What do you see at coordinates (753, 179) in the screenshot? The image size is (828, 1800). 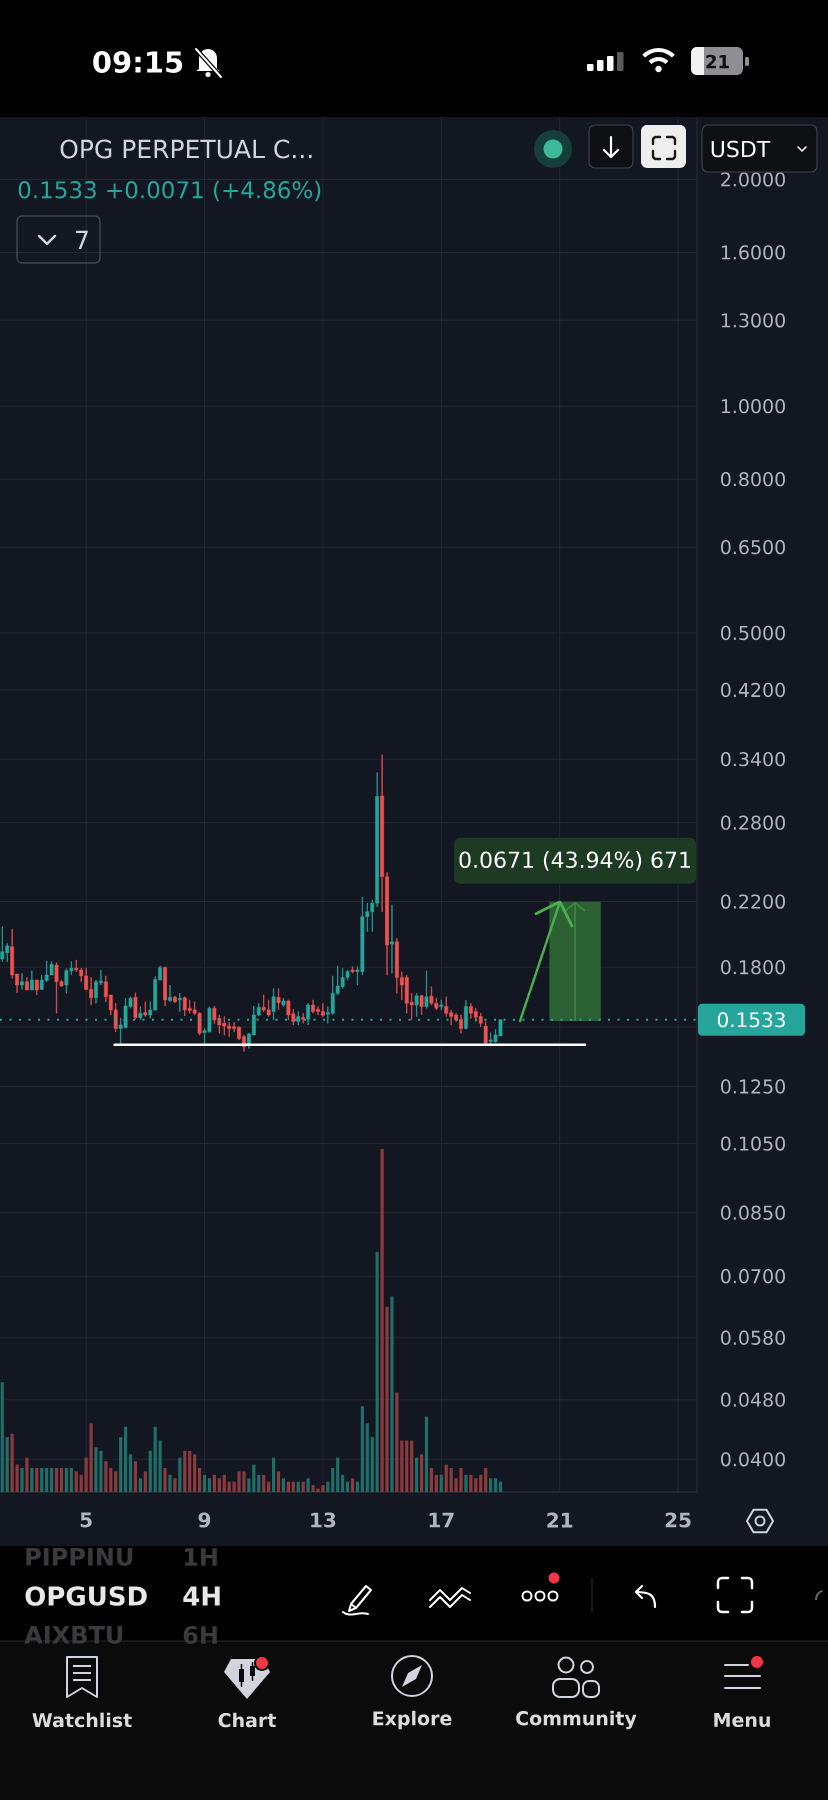 I see `y-tick-label: 2.0000` at bounding box center [753, 179].